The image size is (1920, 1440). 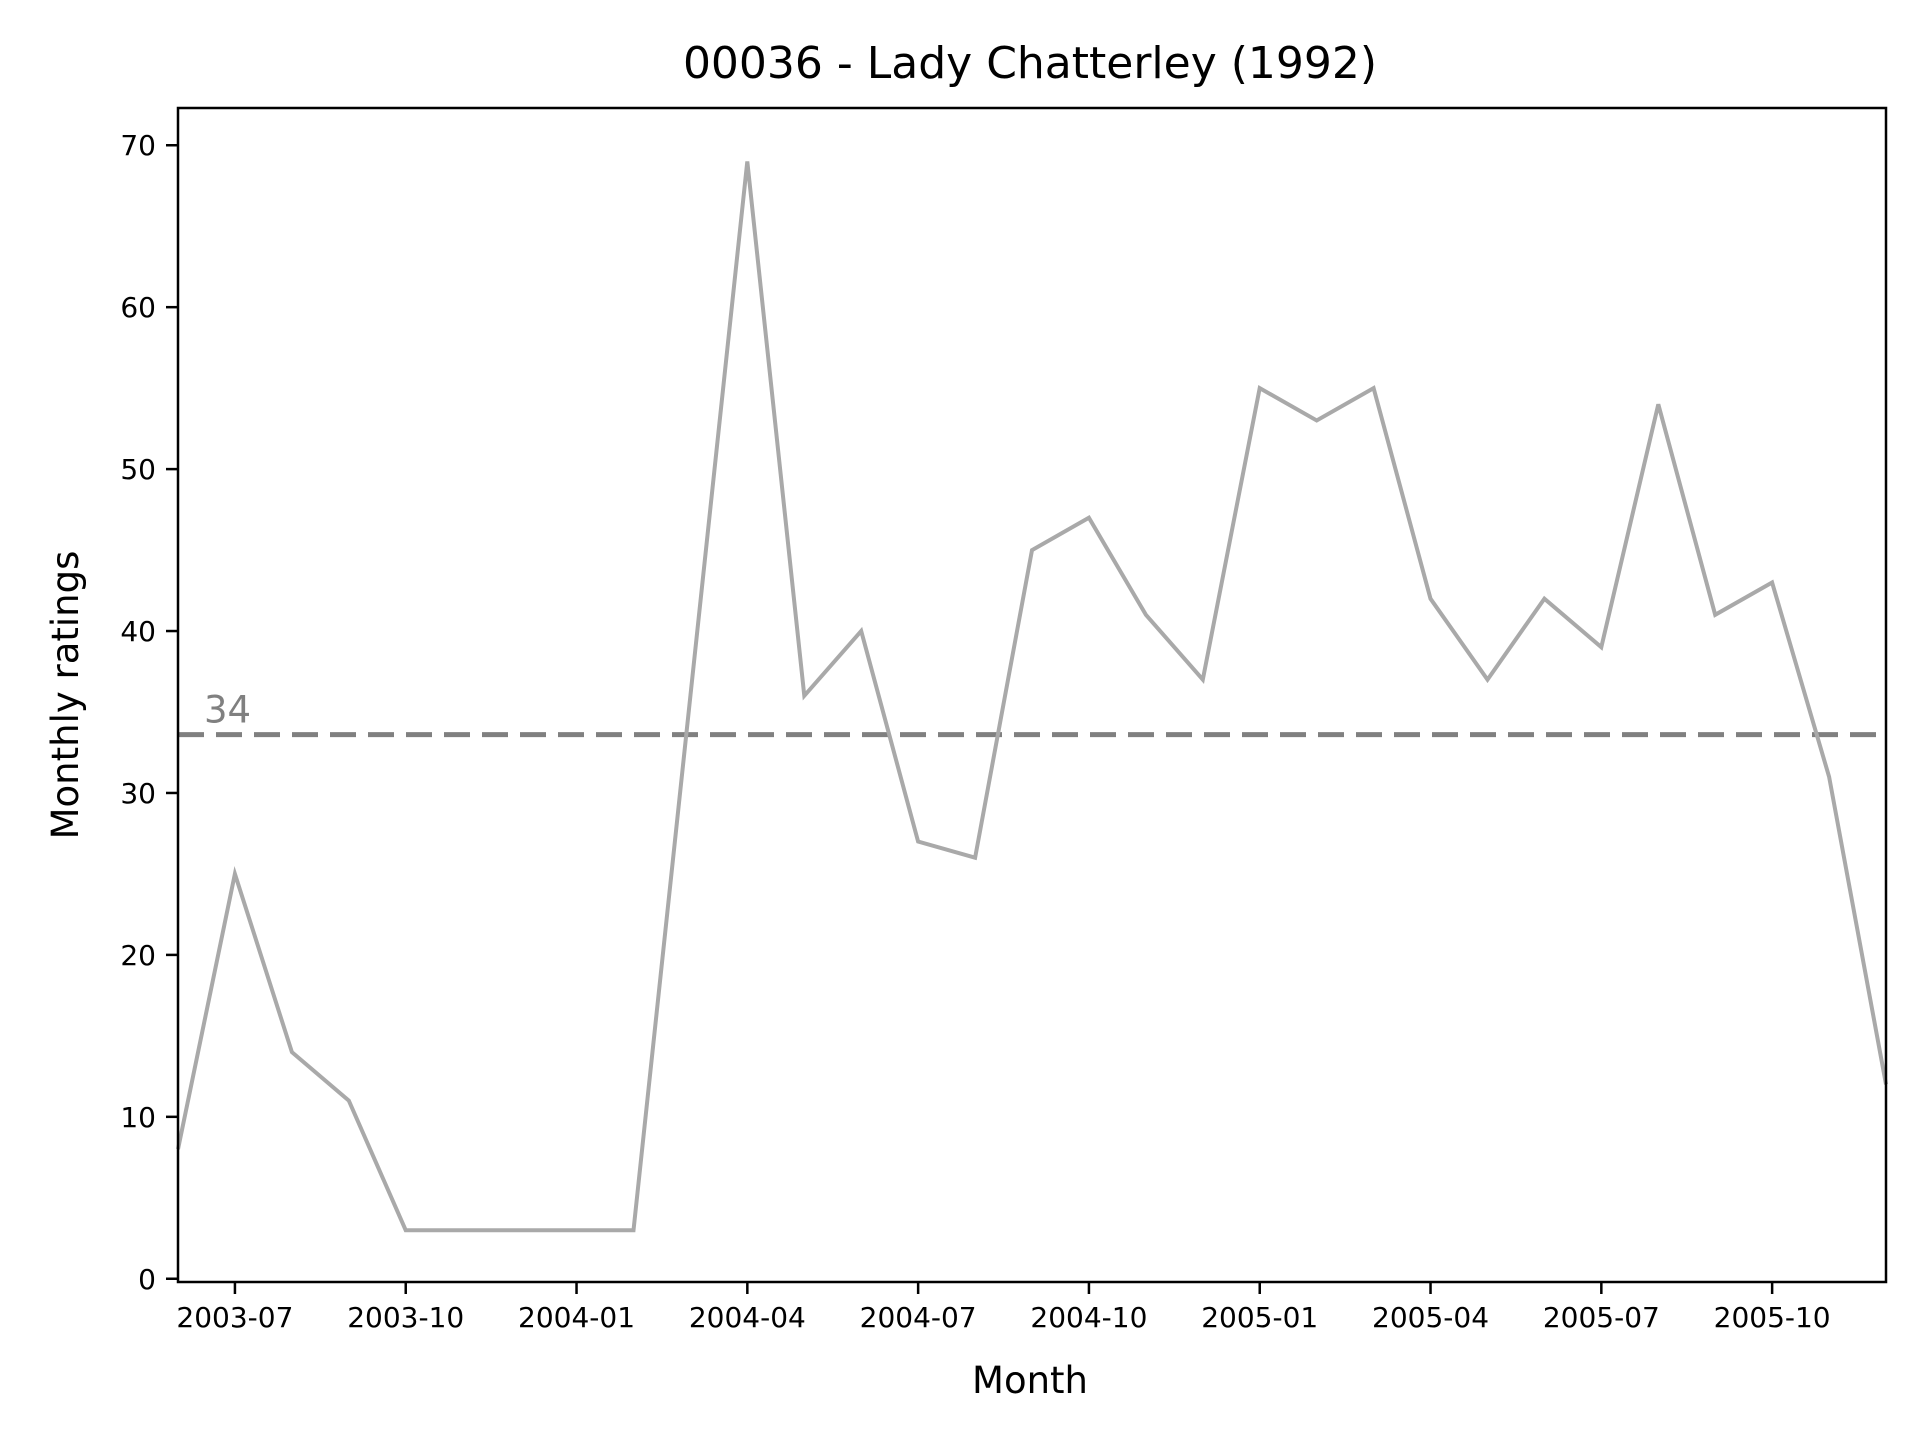 What do you see at coordinates (234, 1317) in the screenshot?
I see `x-tick-label: 2003-07` at bounding box center [234, 1317].